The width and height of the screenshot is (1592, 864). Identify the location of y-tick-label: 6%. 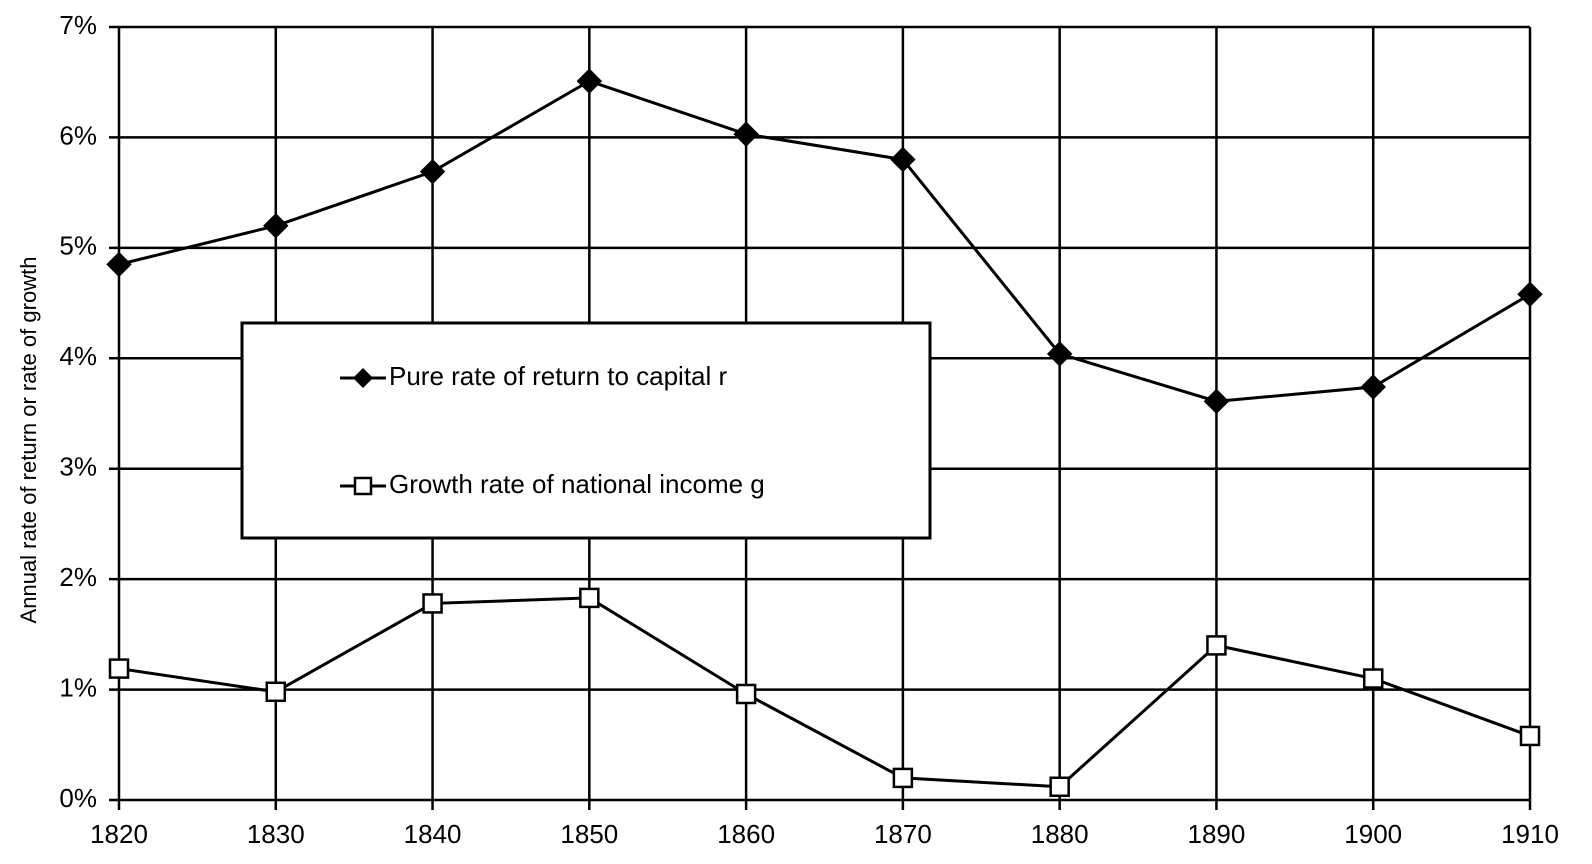
(78, 135).